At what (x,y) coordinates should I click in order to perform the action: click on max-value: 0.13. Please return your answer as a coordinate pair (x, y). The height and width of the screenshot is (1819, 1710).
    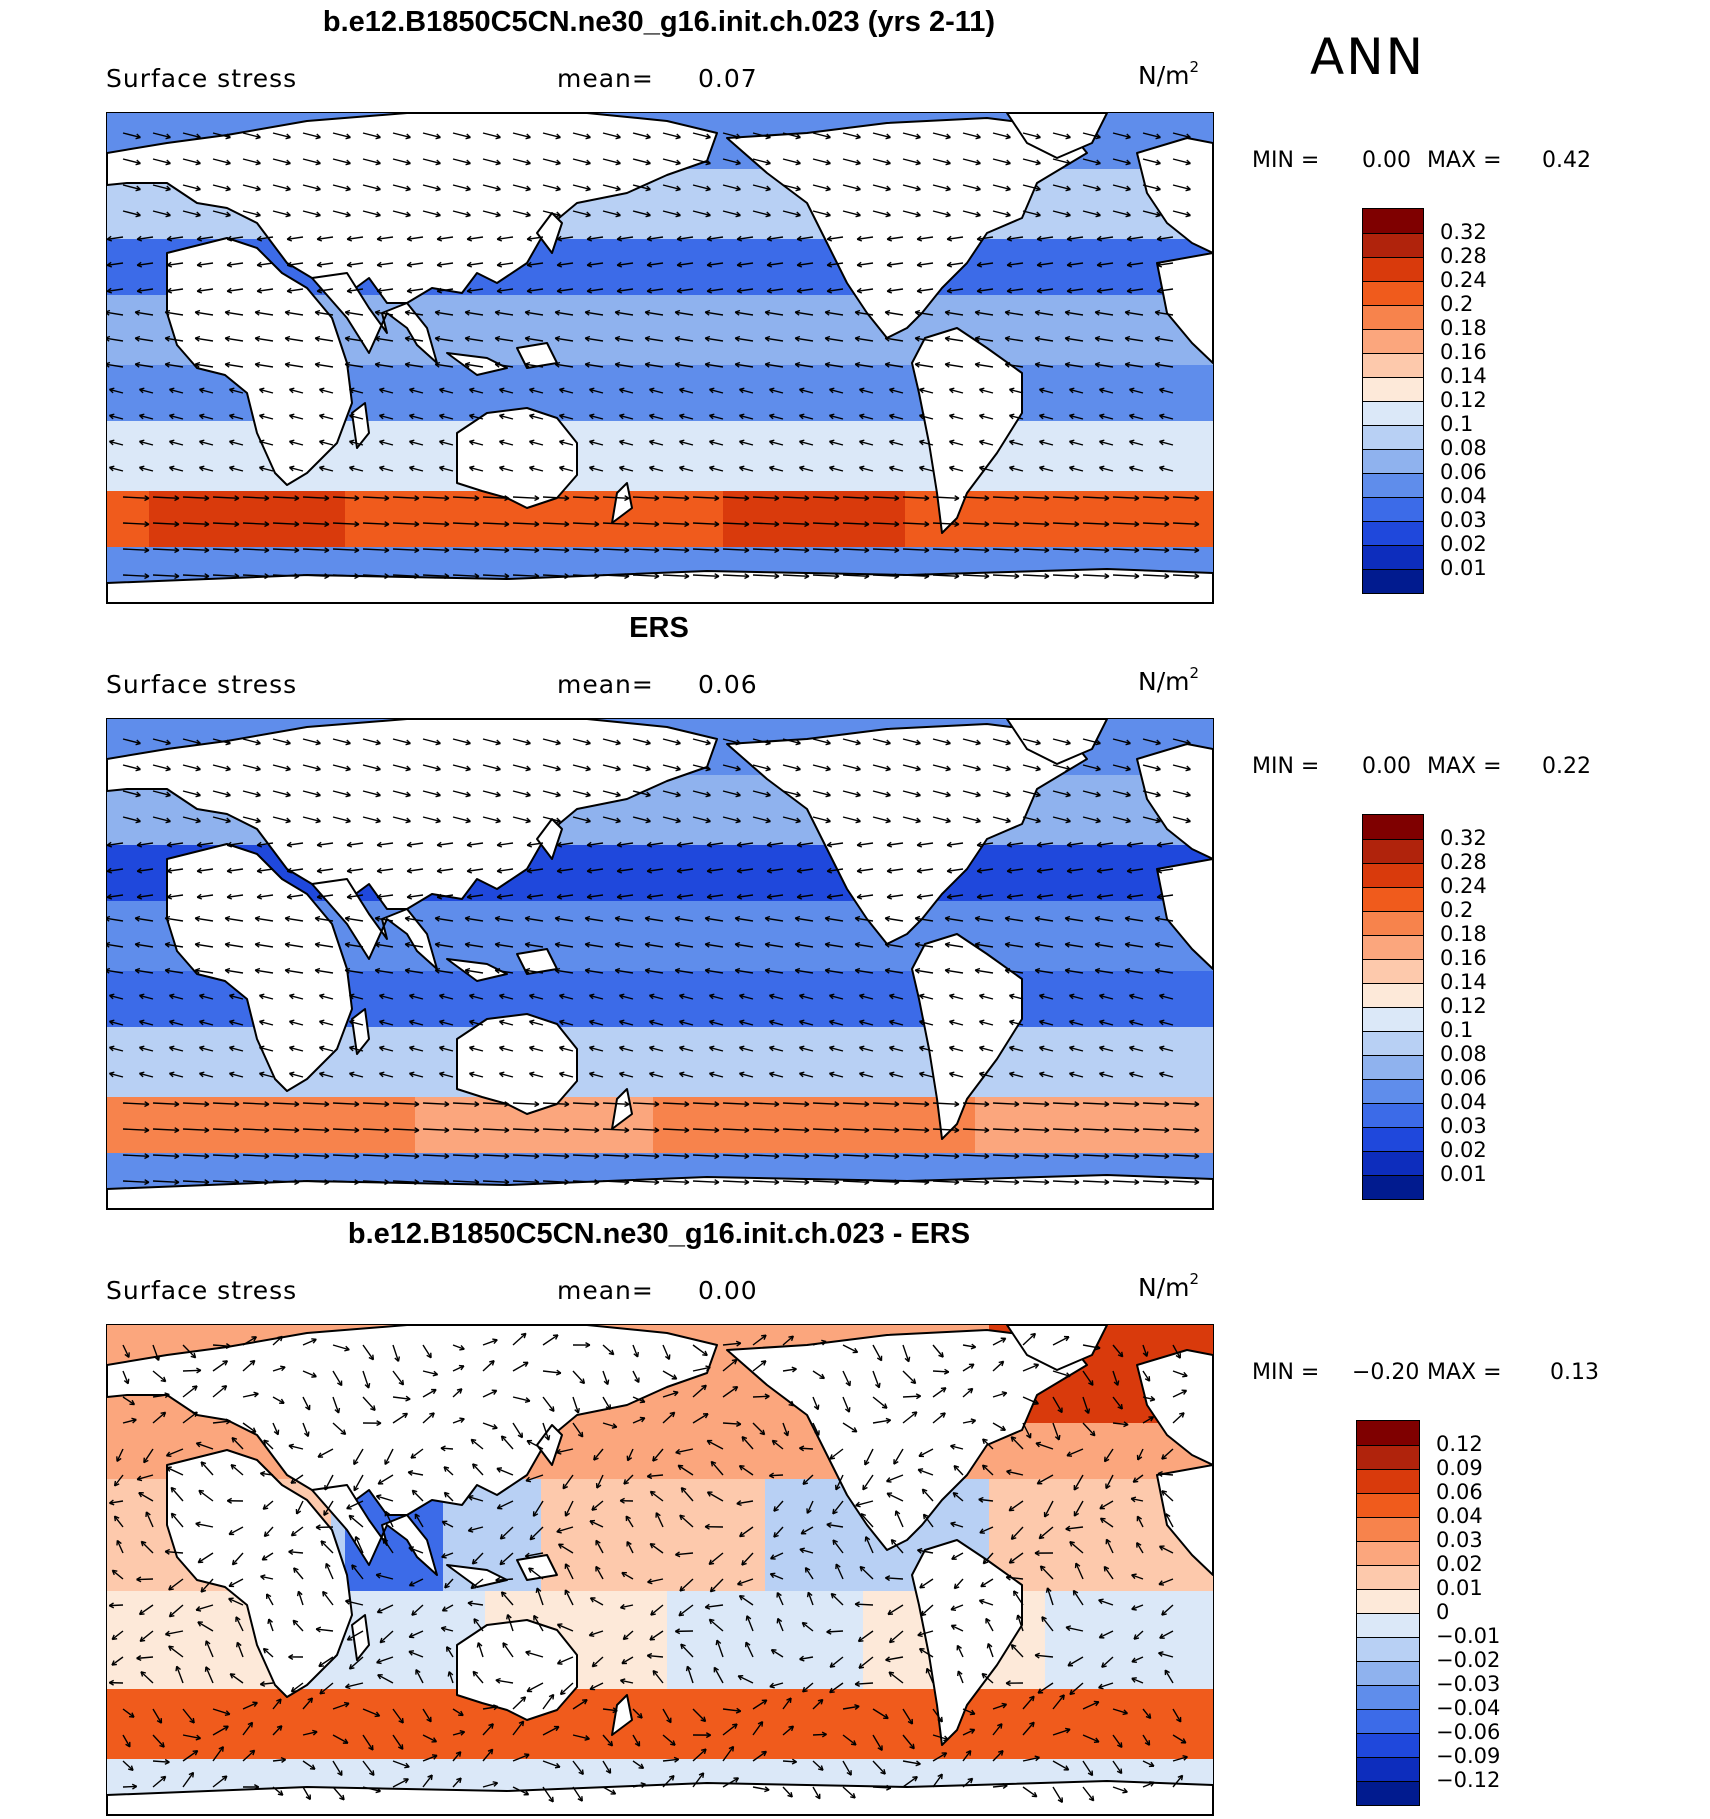
    Looking at the image, I should click on (1574, 1372).